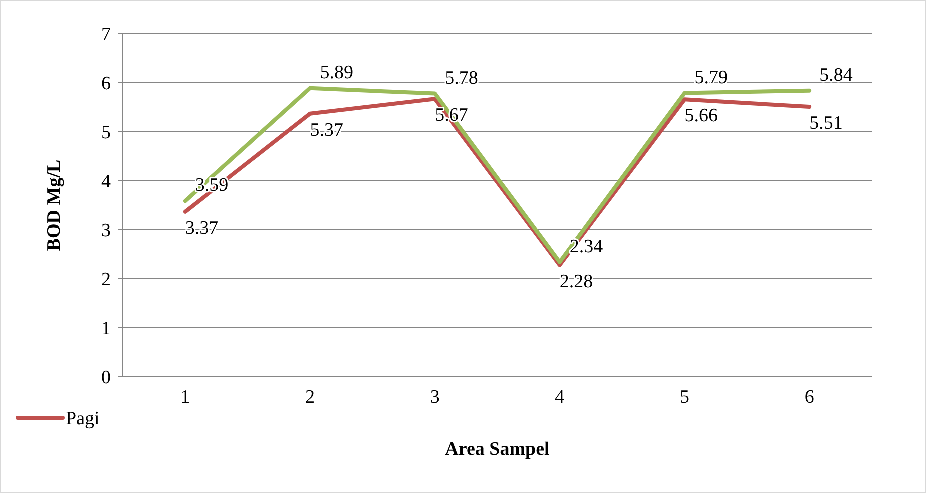 The height and width of the screenshot is (493, 926). What do you see at coordinates (202, 228) in the screenshot?
I see `data-label: 3.37` at bounding box center [202, 228].